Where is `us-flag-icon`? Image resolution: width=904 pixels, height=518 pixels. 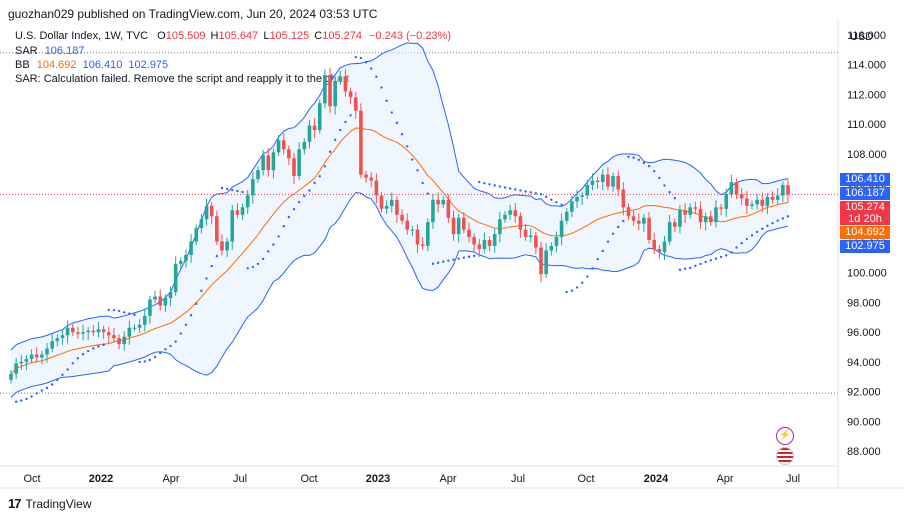
us-flag-icon is located at coordinates (785, 456).